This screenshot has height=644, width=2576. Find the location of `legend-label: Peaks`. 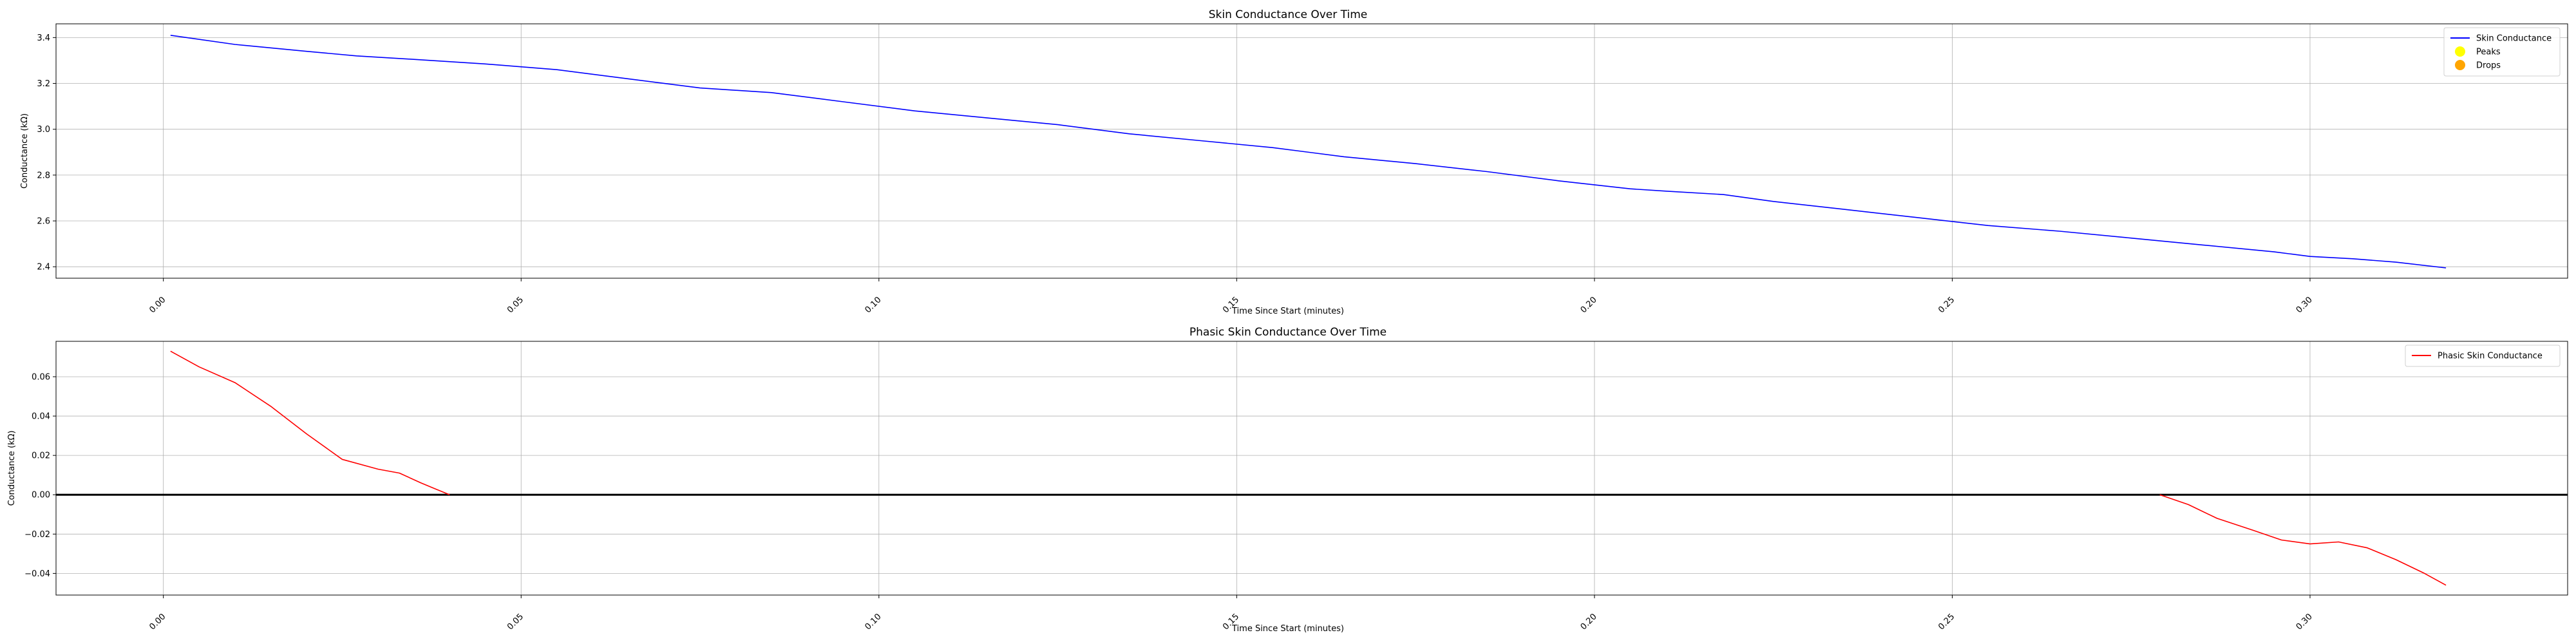

legend-label: Peaks is located at coordinates (2489, 52).